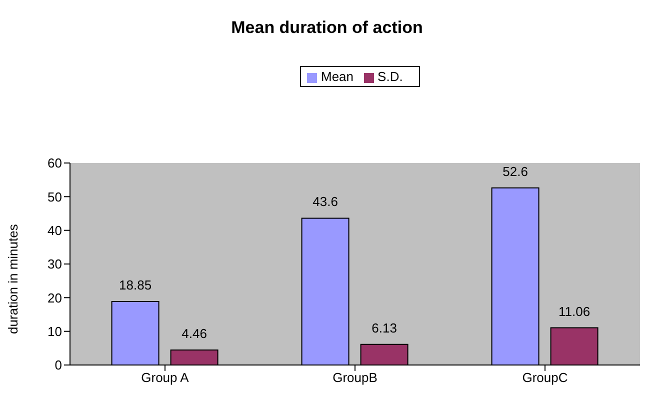 The height and width of the screenshot is (409, 654). I want to click on x-tick-label: GroupC, so click(545, 378).